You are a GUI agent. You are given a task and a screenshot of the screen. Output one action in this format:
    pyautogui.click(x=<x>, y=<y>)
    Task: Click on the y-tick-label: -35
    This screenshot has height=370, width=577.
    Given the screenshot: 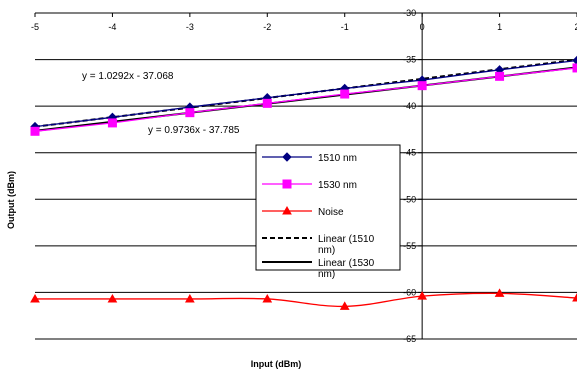 What is the action you would take?
    pyautogui.click(x=409, y=60)
    